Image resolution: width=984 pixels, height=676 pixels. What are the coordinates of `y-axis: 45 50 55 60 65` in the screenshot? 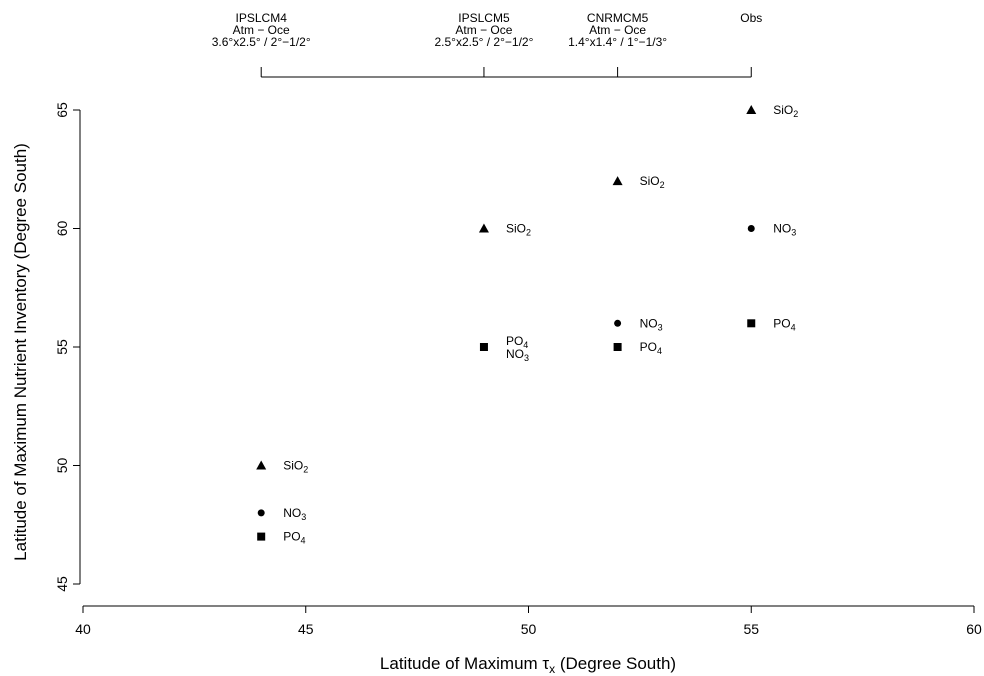 It's located at (67, 347).